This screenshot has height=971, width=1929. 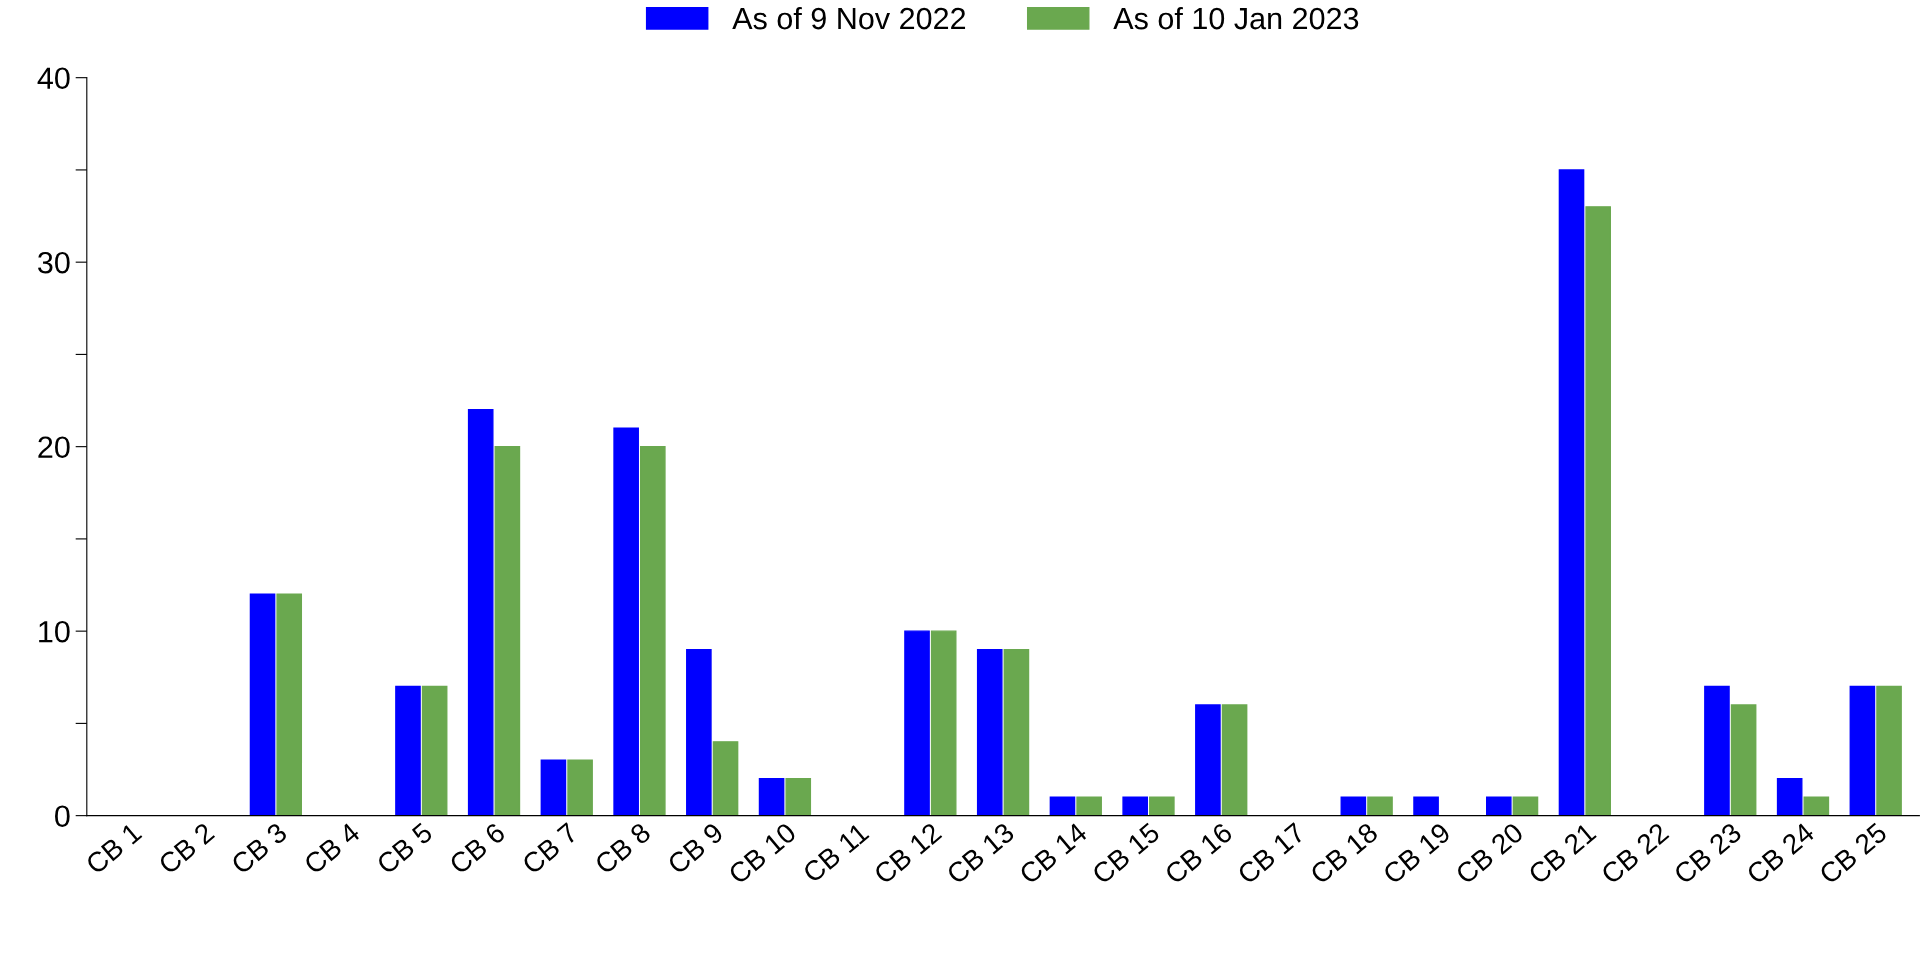 What do you see at coordinates (907, 853) in the screenshot?
I see `x-tick-label: CB 12` at bounding box center [907, 853].